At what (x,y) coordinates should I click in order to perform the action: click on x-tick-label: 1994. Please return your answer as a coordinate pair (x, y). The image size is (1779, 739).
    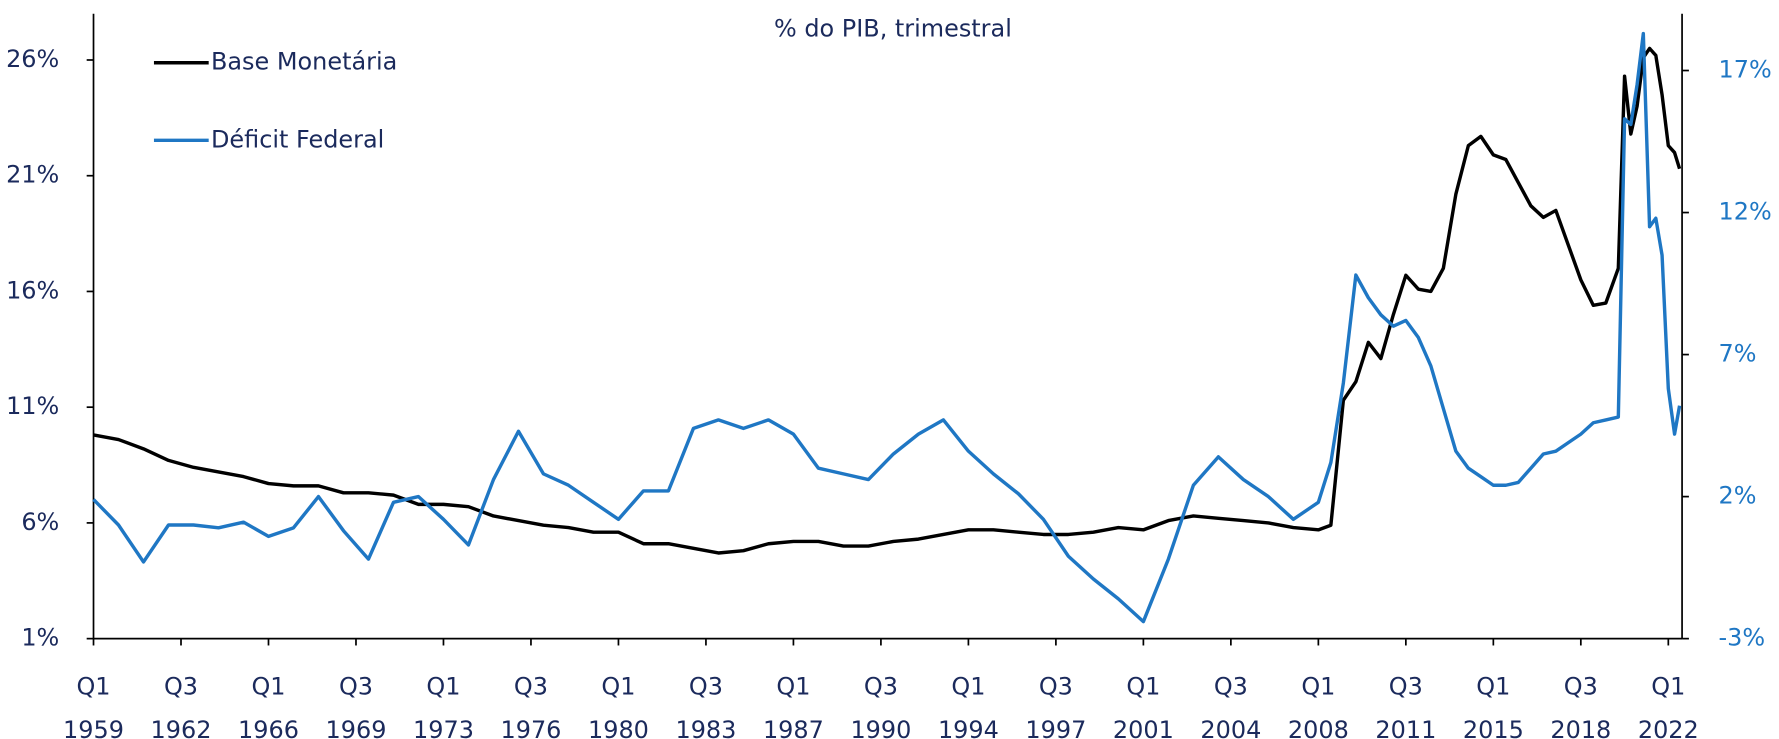
    Looking at the image, I should click on (968, 727).